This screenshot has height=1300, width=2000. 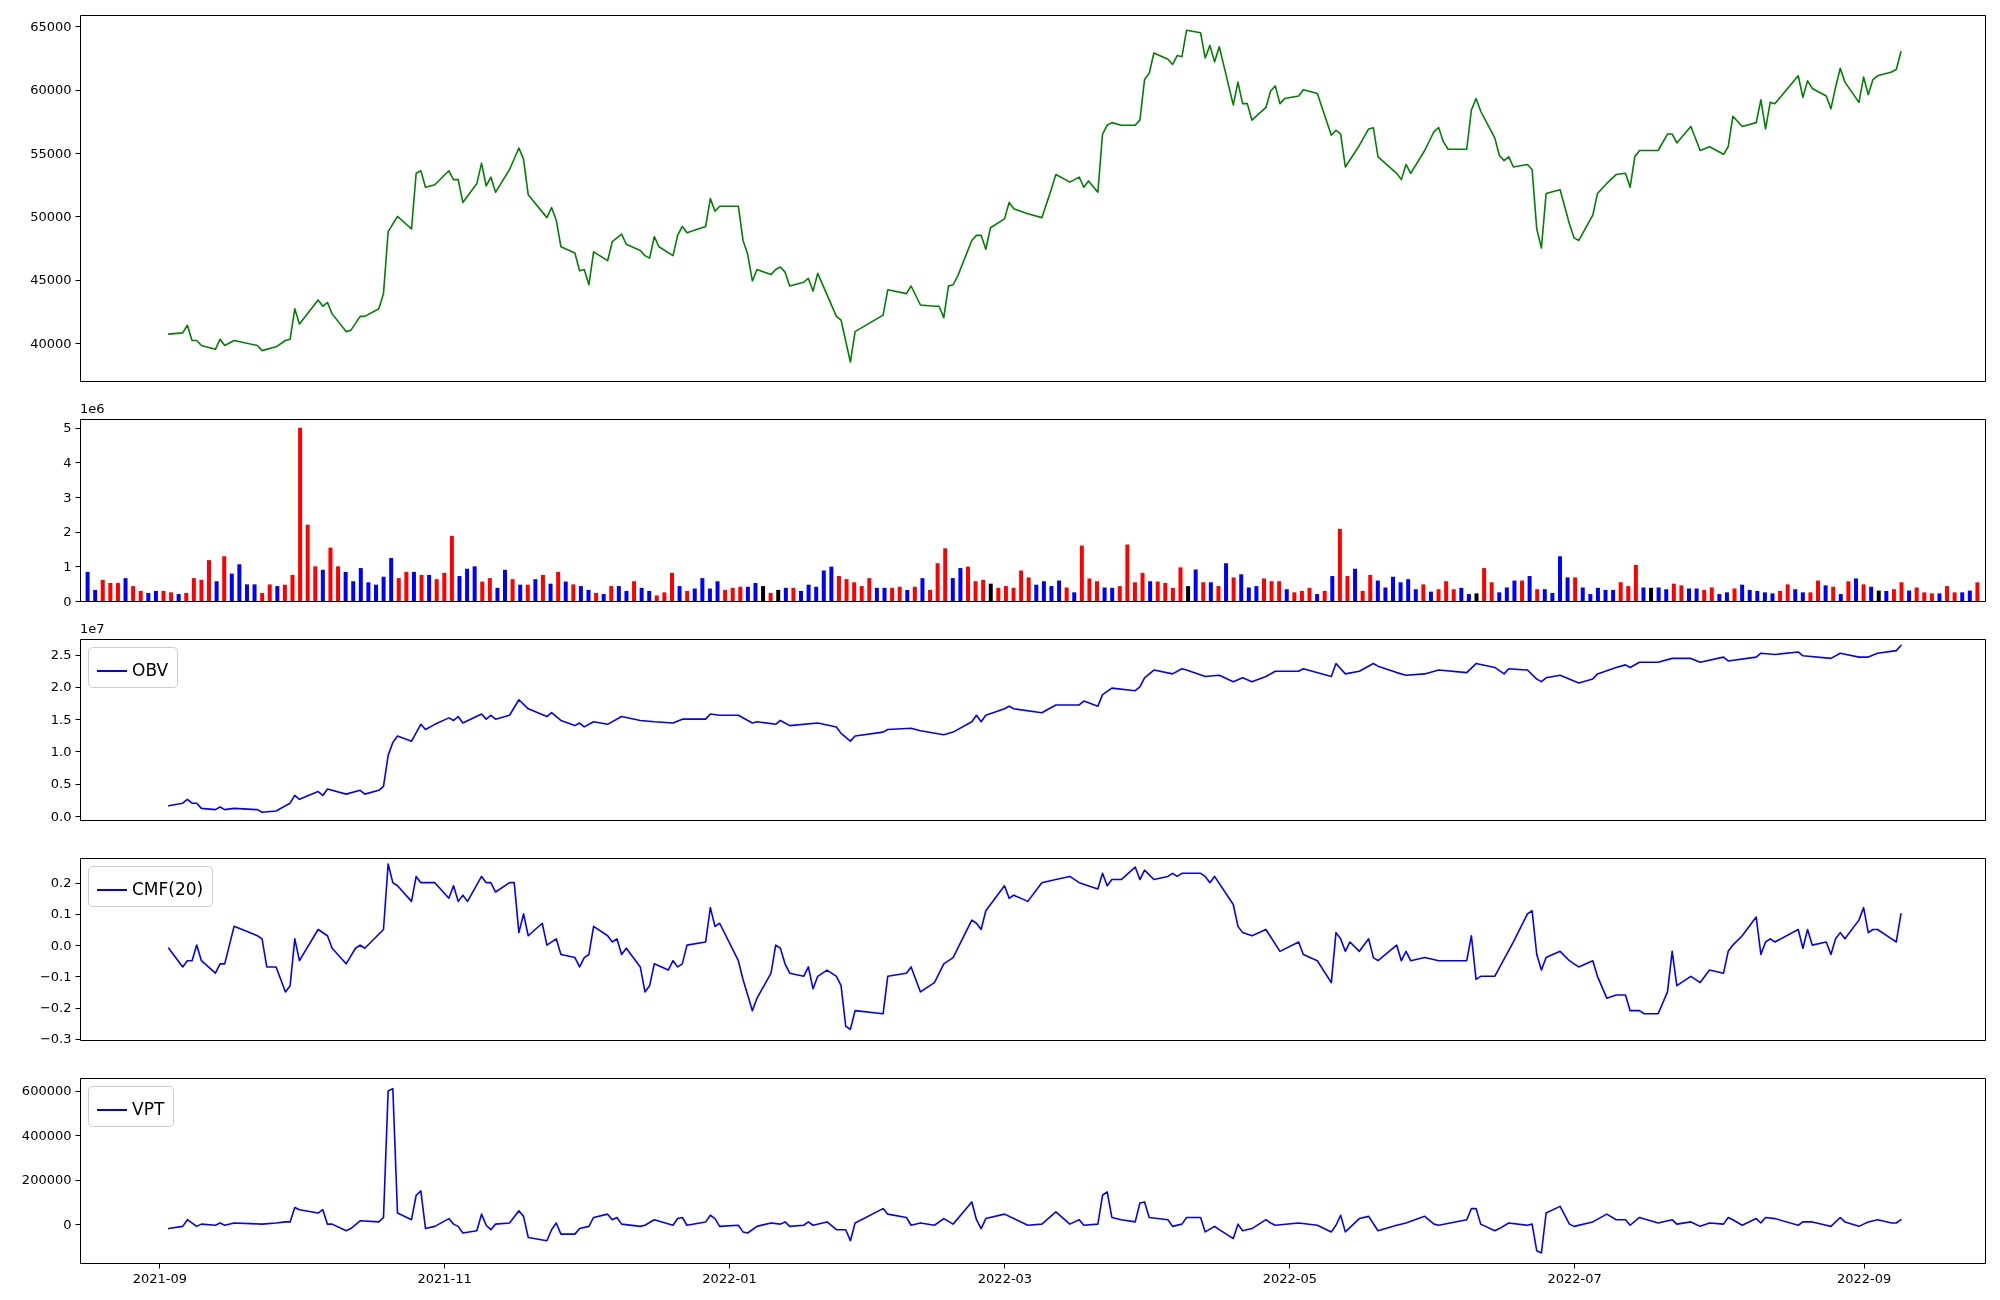 I want to click on legend-label: OBV, so click(x=150, y=670).